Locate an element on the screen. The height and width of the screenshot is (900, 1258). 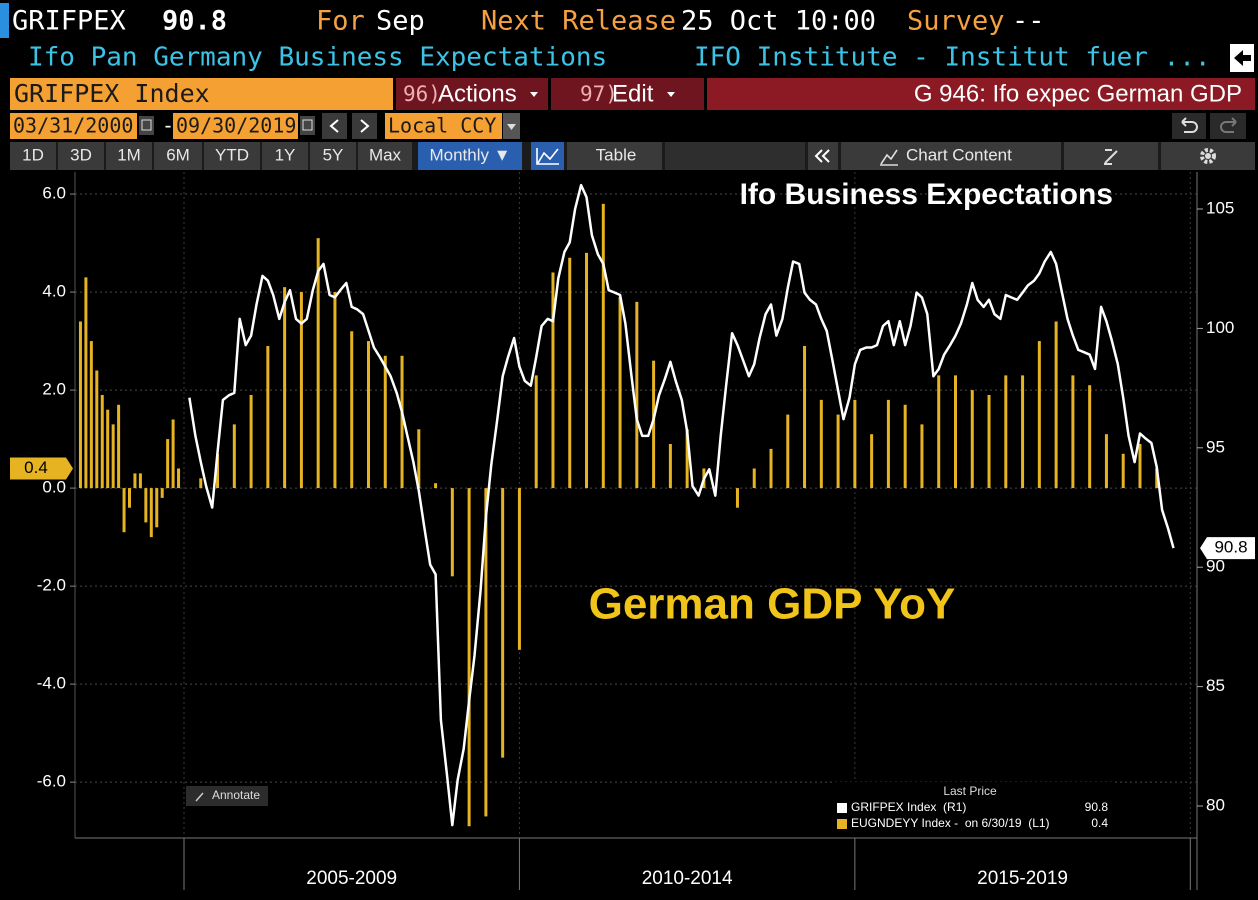
undo-glyph is located at coordinates (1189, 125).